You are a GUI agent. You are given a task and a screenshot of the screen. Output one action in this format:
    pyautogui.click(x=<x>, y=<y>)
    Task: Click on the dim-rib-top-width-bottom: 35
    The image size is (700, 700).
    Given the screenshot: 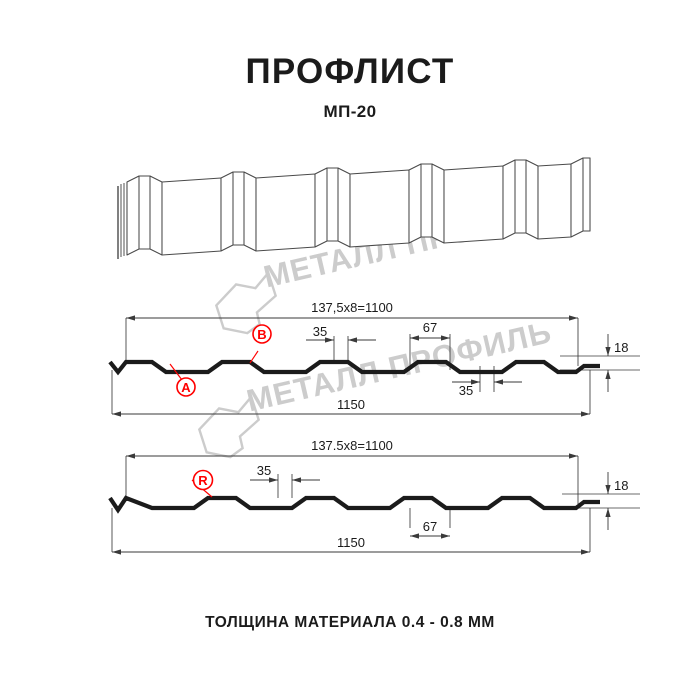 What is the action you would take?
    pyautogui.click(x=285, y=473)
    